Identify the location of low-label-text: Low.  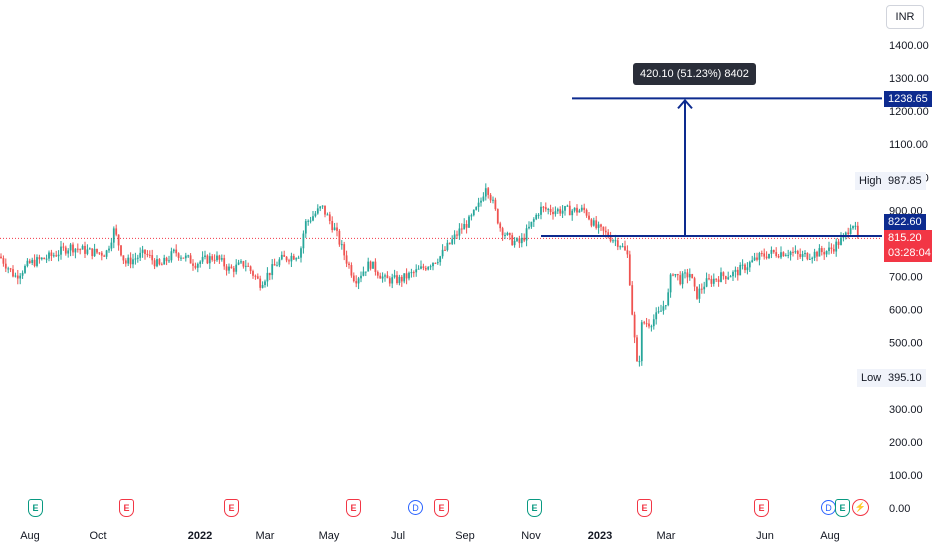
(871, 378).